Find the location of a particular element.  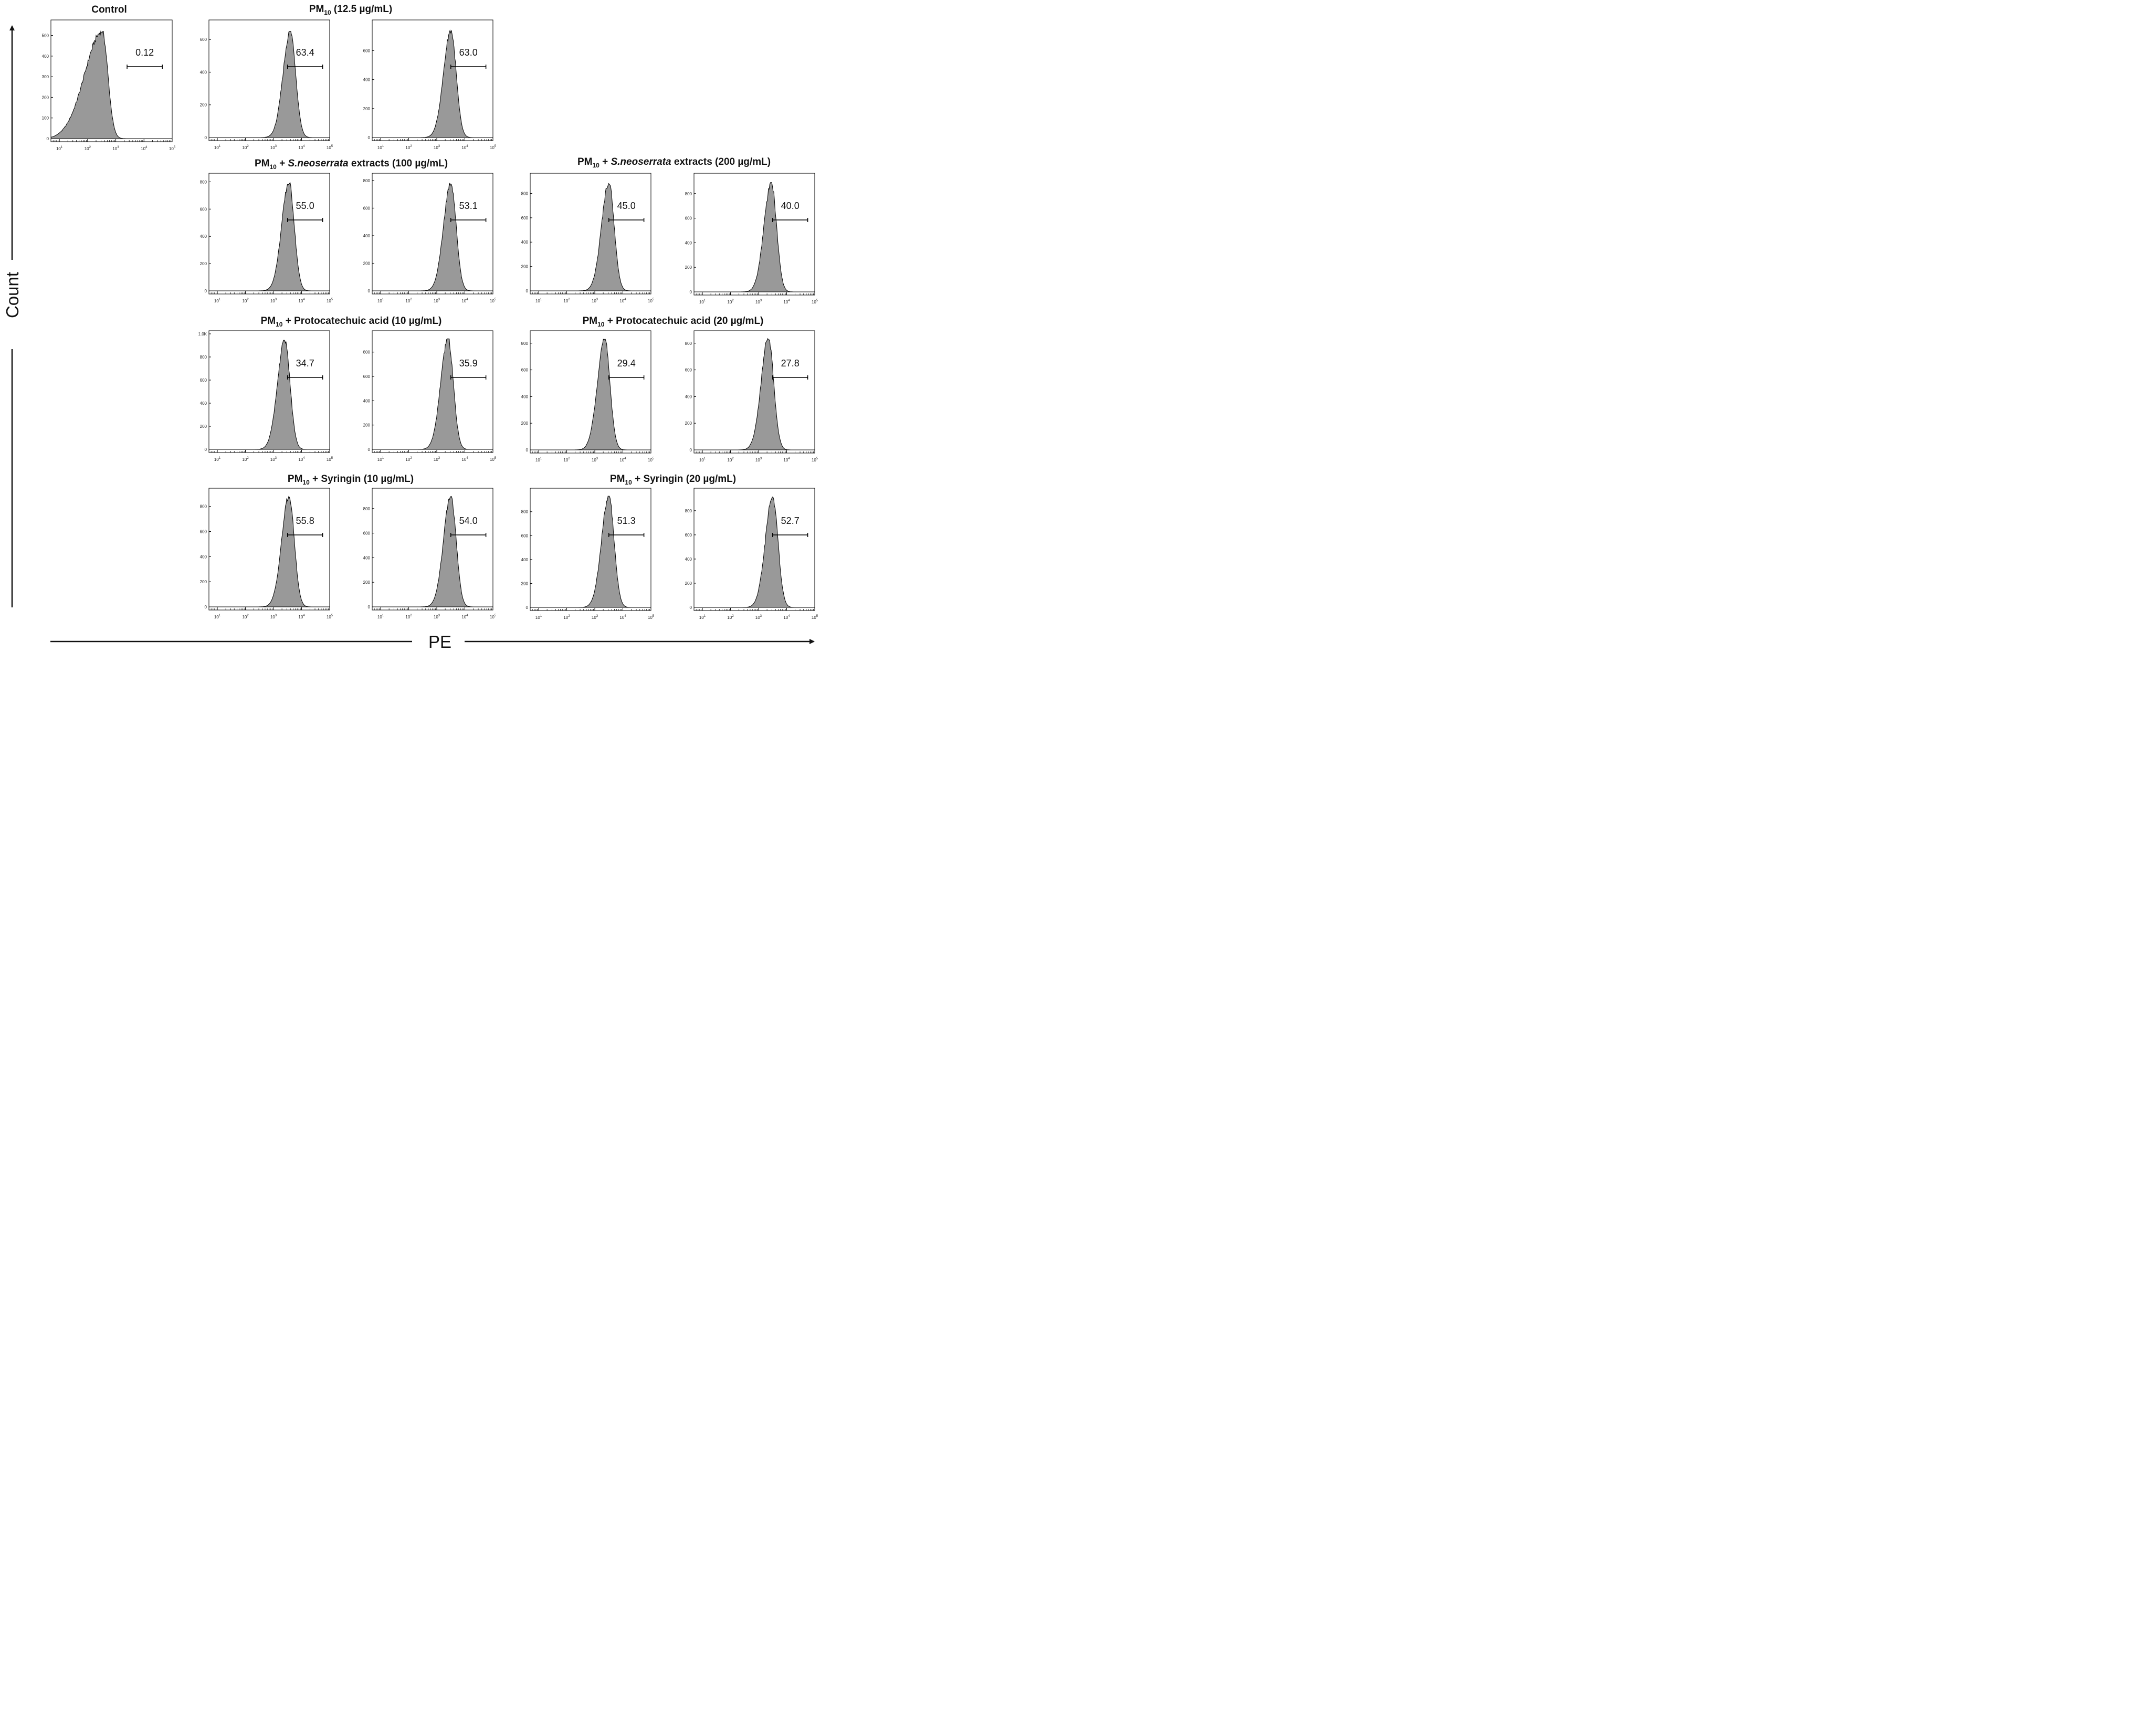

gate-percent-label: 52.7 is located at coordinates (790, 521).